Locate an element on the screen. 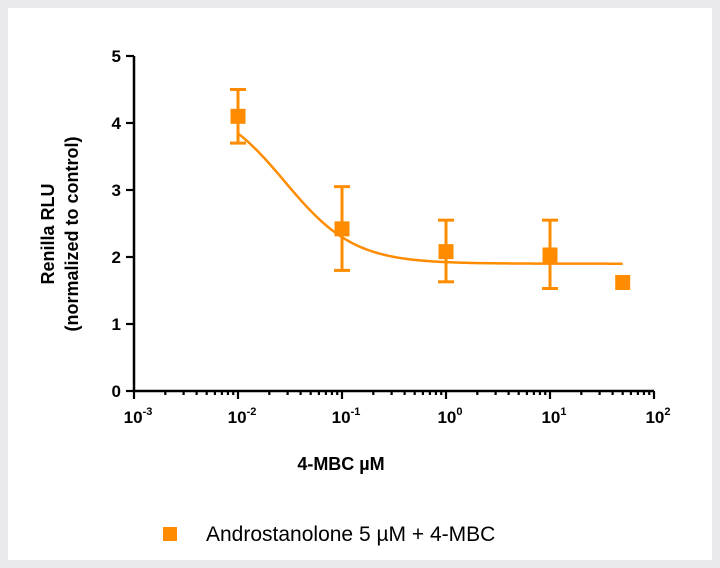 The height and width of the screenshot is (568, 720). y-tick-label: 2 is located at coordinates (116, 257).